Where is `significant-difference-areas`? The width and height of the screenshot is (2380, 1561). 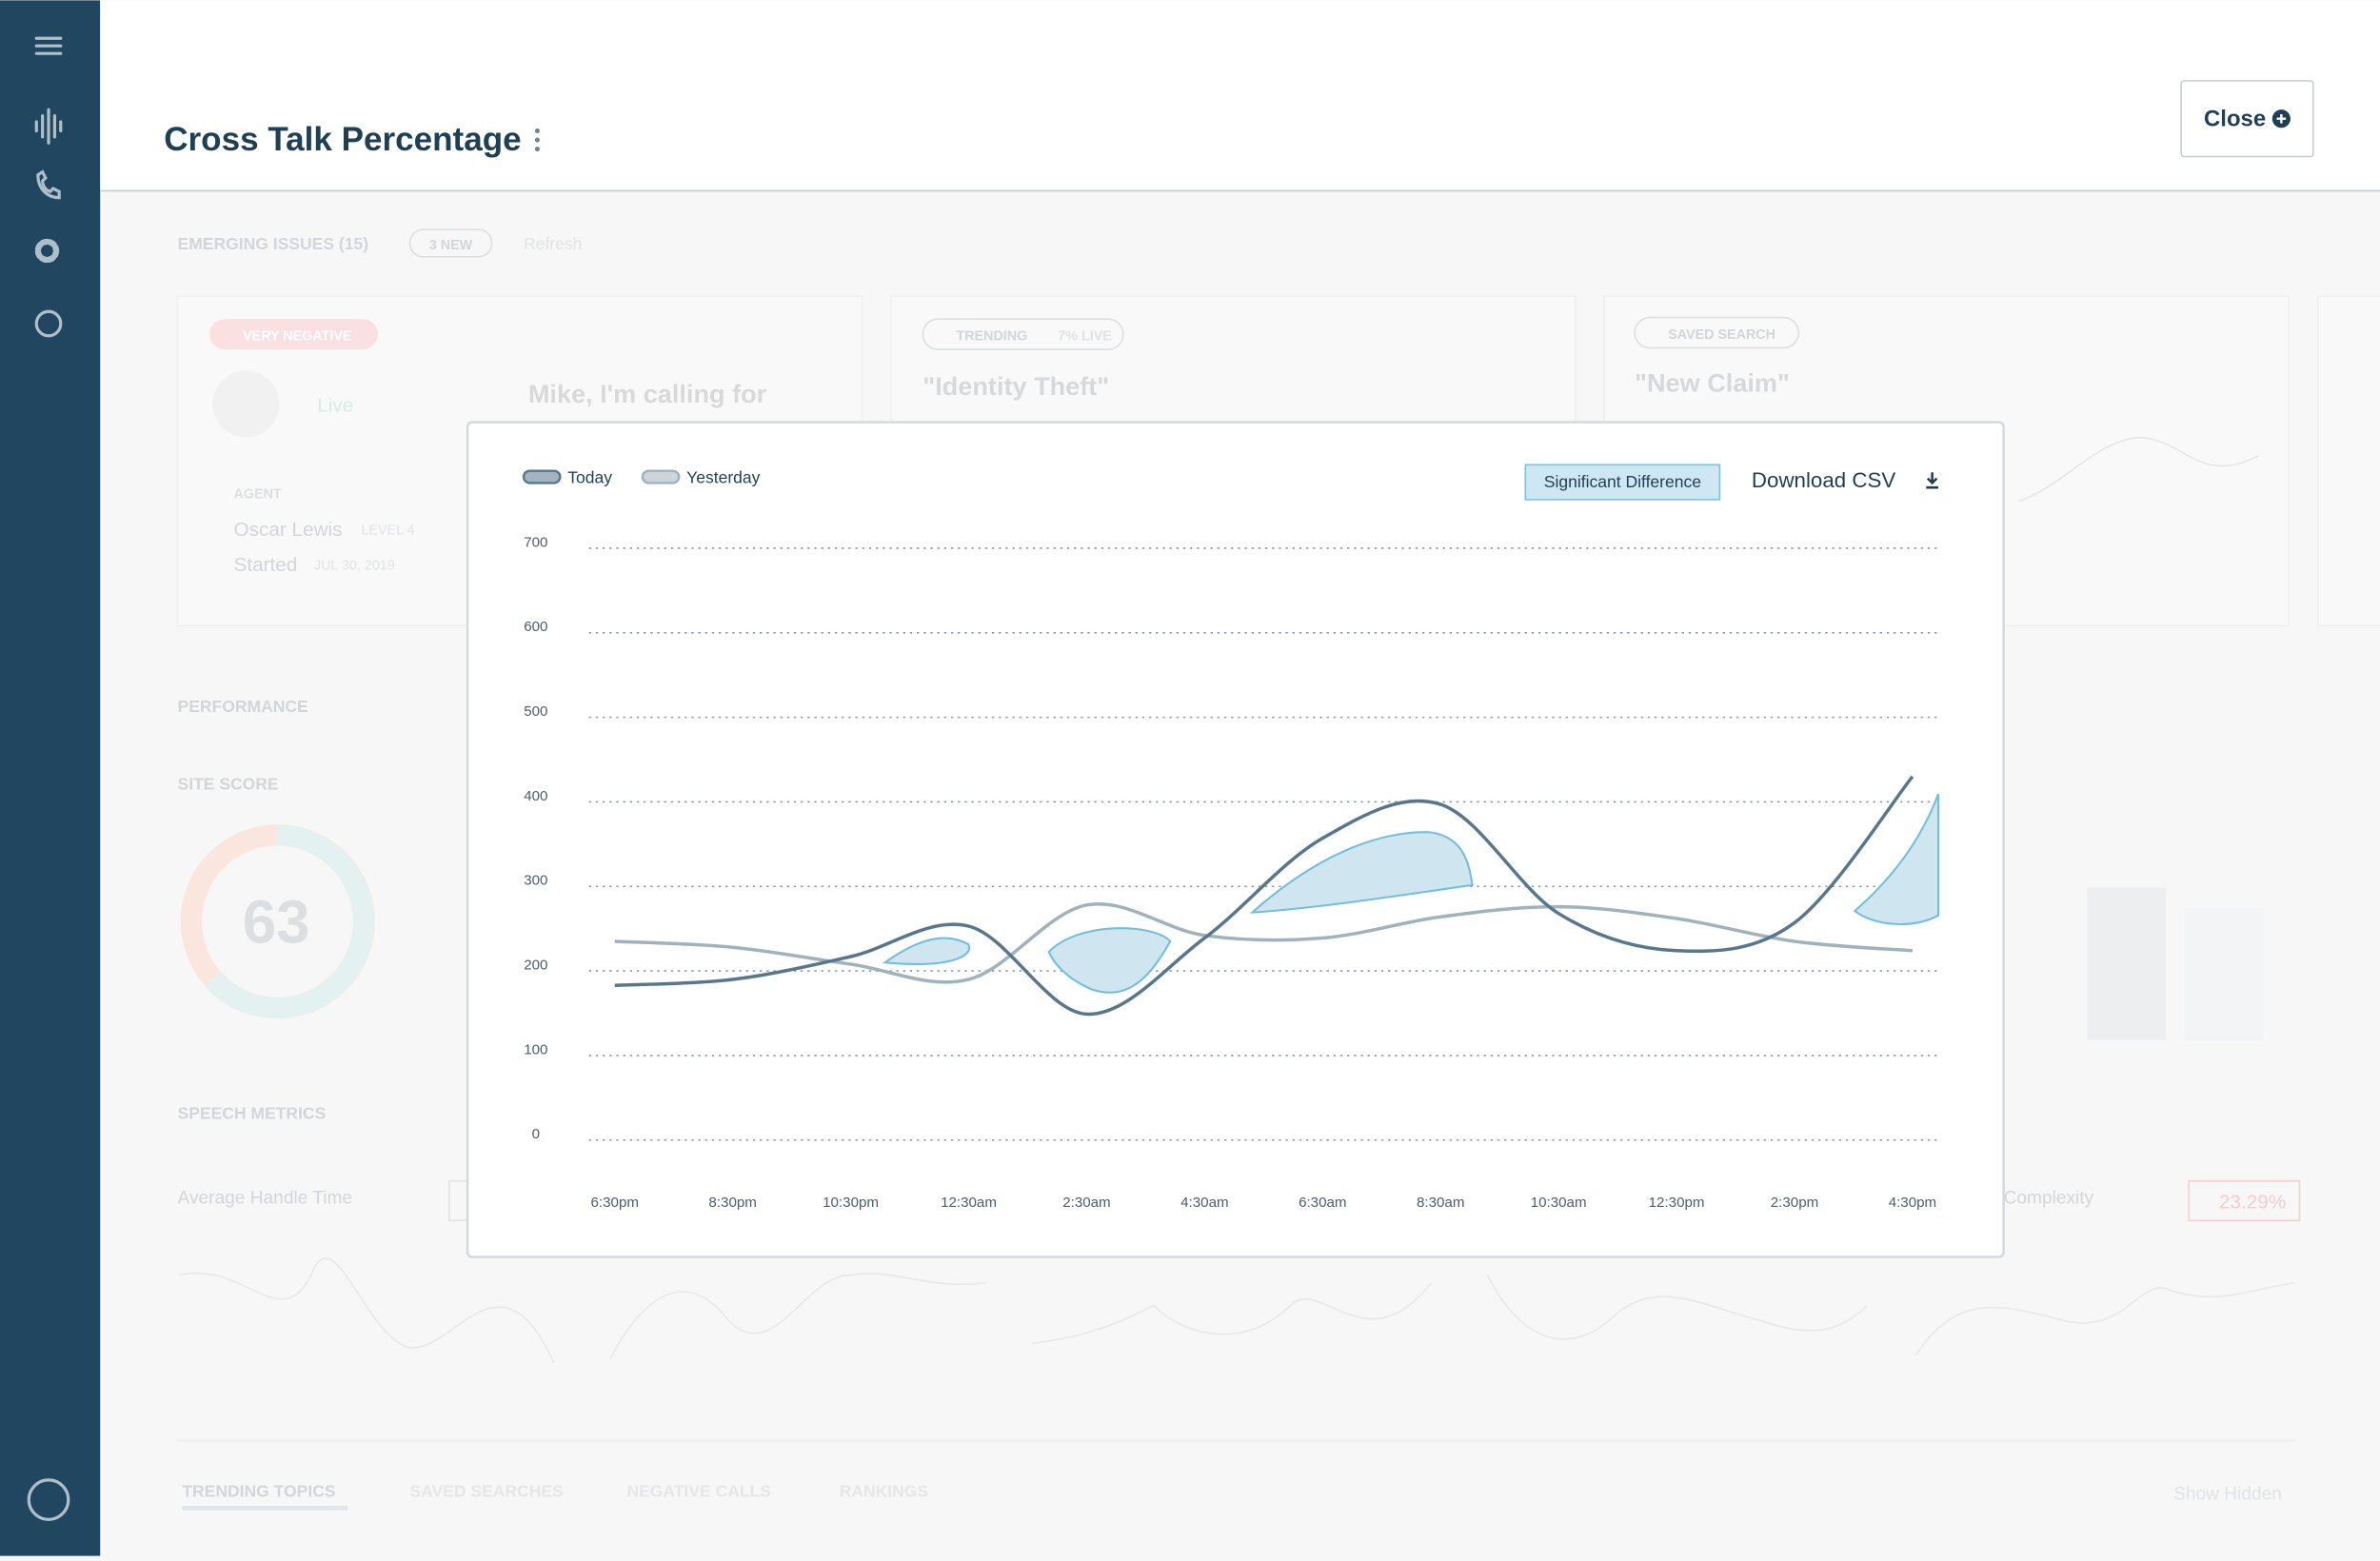
significant-difference-areas is located at coordinates (1411, 893).